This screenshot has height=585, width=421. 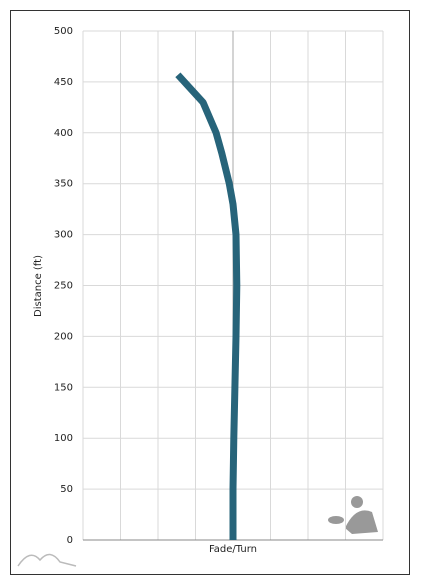 What do you see at coordinates (63, 184) in the screenshot?
I see `y-tick-label: 350` at bounding box center [63, 184].